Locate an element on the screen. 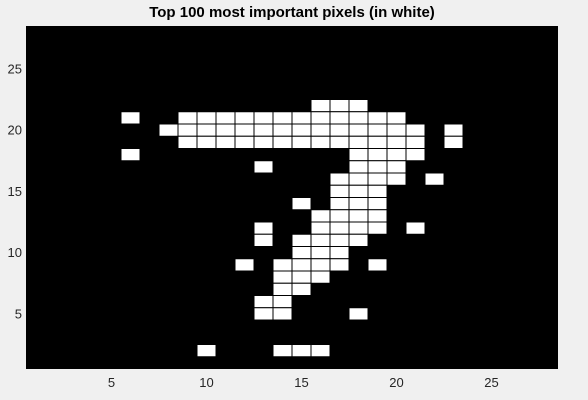 This screenshot has width=588, height=400. y-tick-label: 20 is located at coordinates (15, 130).